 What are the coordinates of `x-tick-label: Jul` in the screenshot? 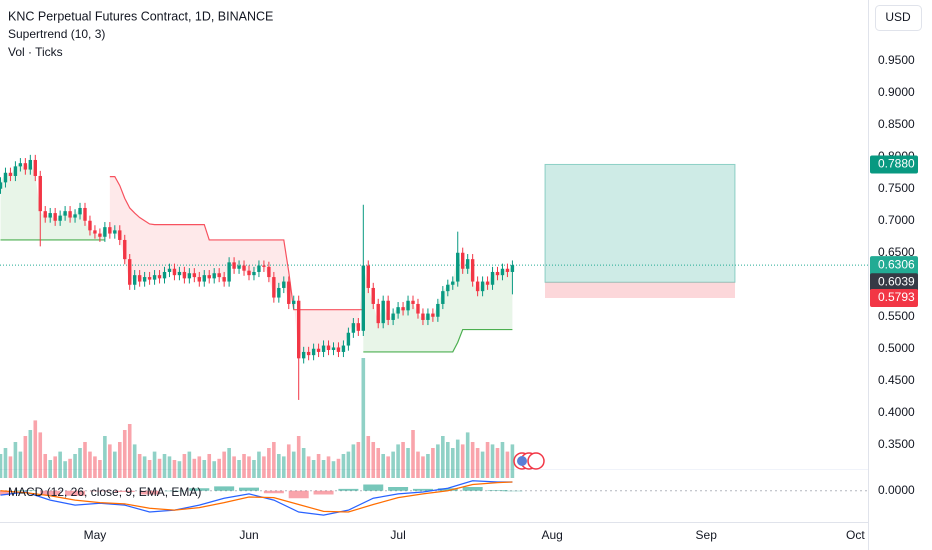 It's located at (397, 535).